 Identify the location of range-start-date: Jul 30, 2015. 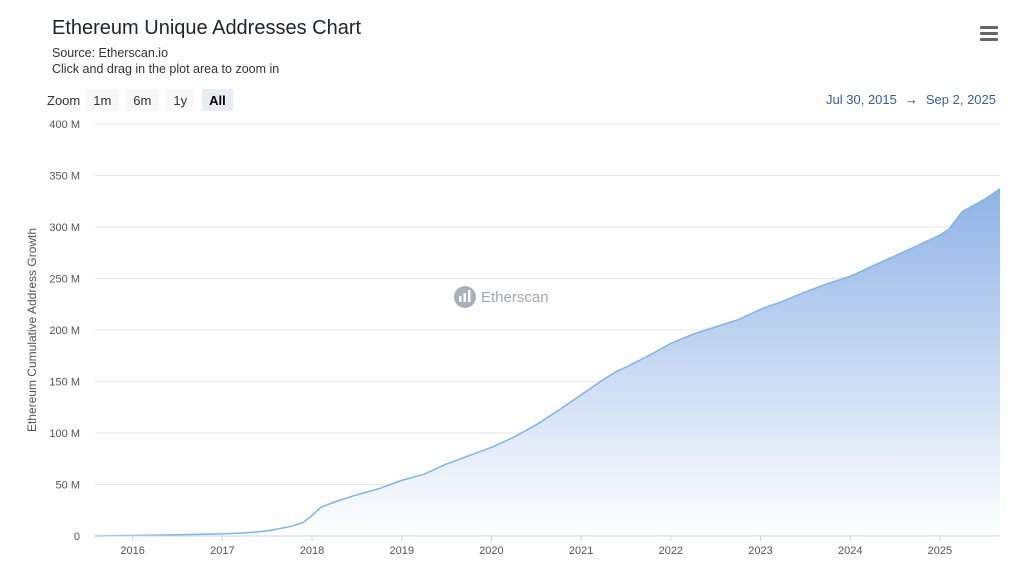
(861, 99).